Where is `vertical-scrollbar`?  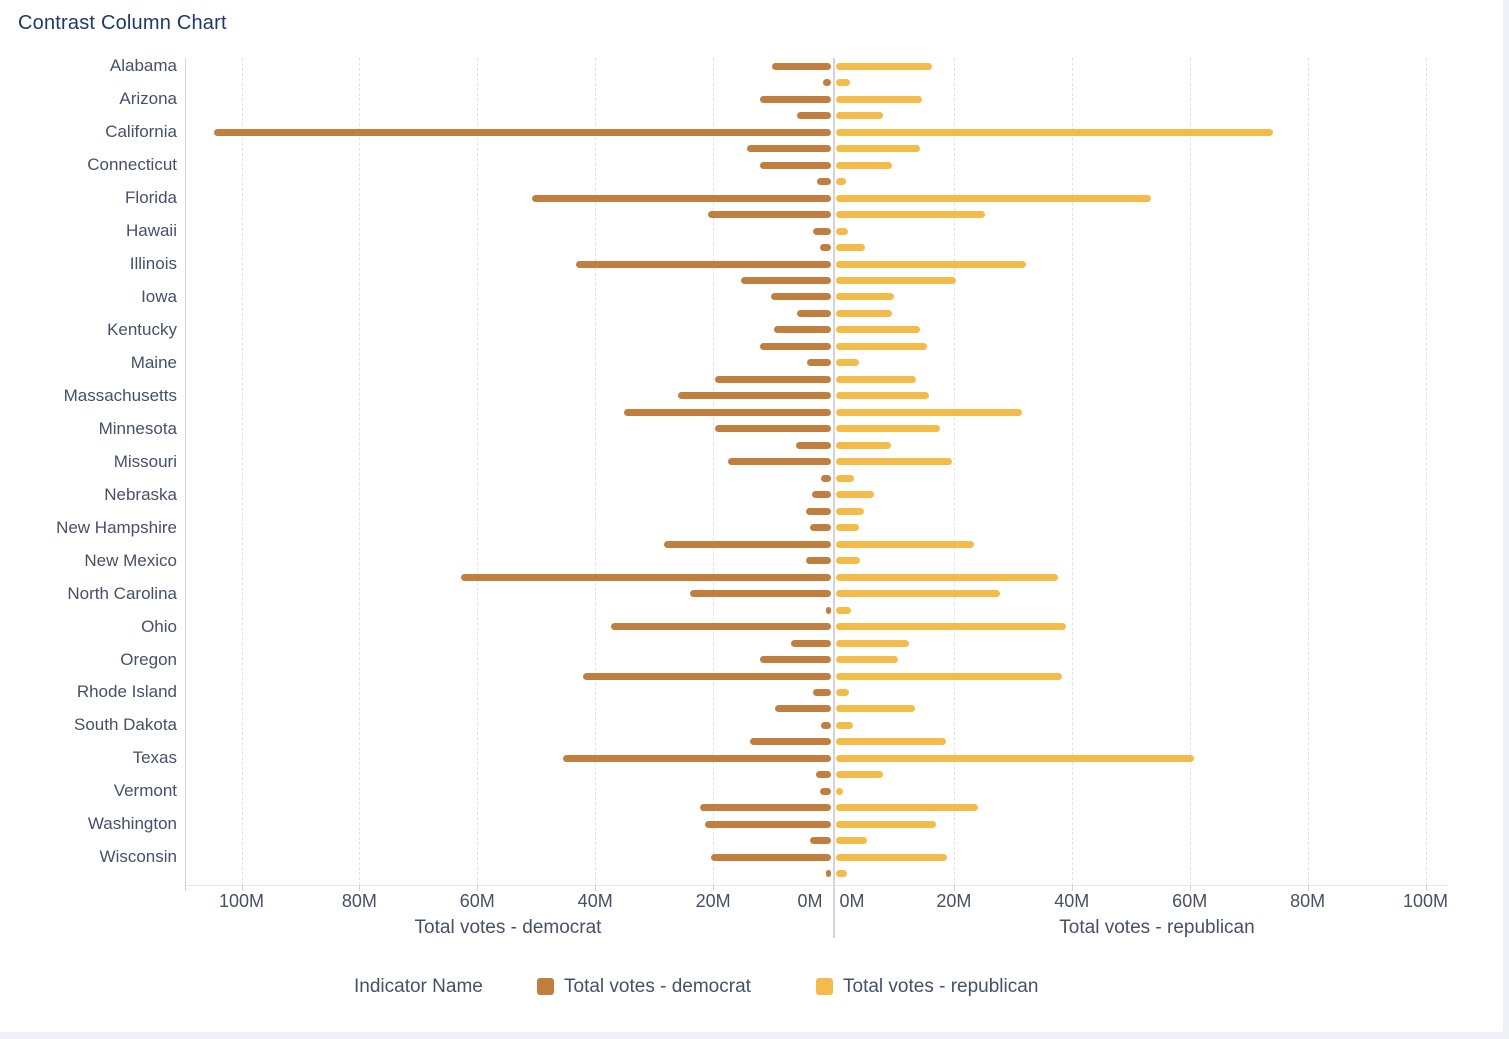
vertical-scrollbar is located at coordinates (1506, 519).